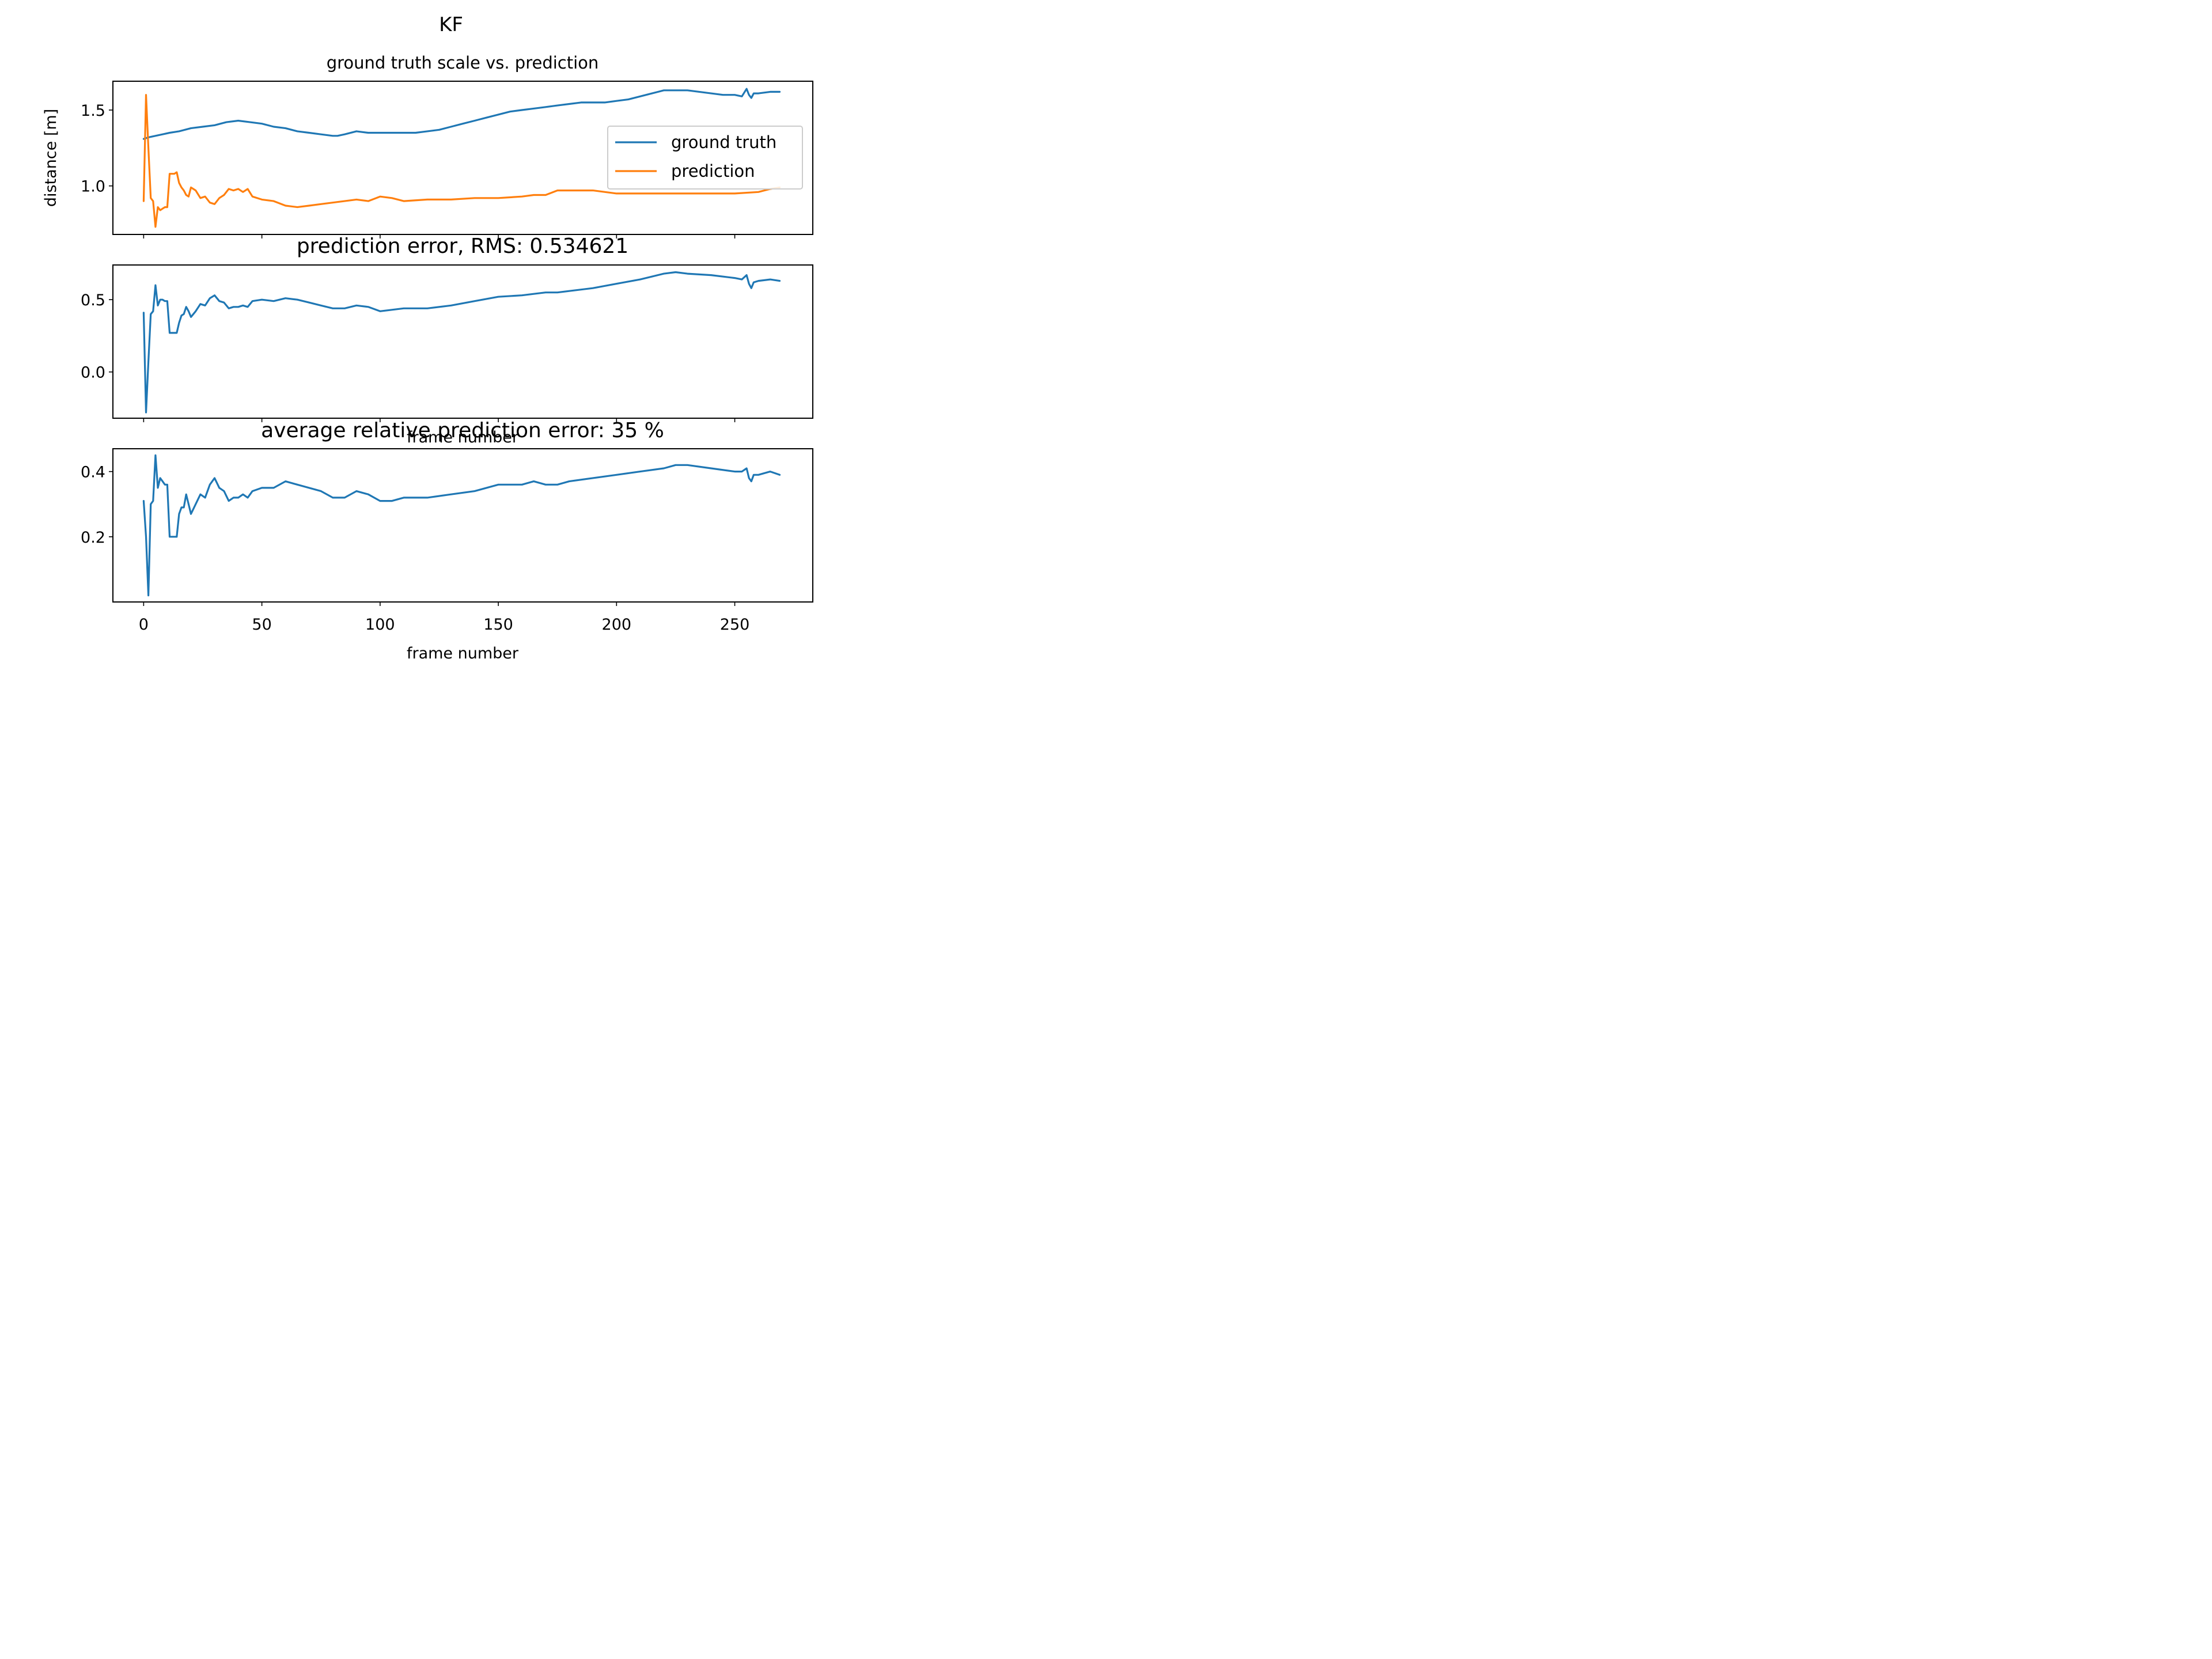 This screenshot has height=1659, width=2212. I want to click on panel-title: ground truth scale vs. prediction, so click(463, 63).